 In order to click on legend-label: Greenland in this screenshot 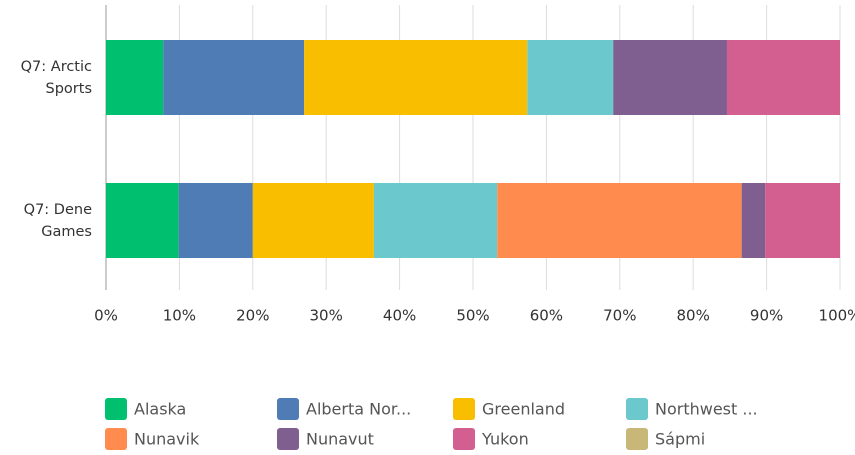, I will do `click(523, 409)`.